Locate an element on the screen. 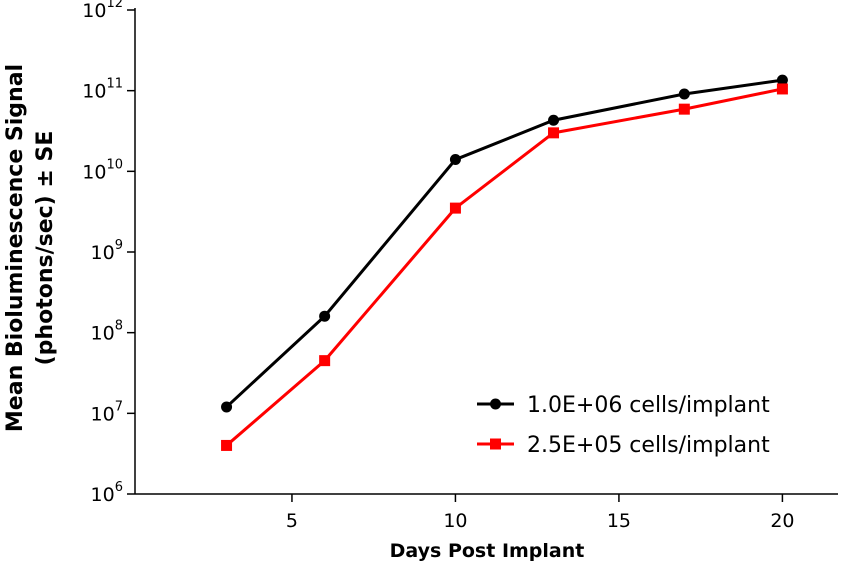  y-tick-exponent: 6 is located at coordinates (119, 487).